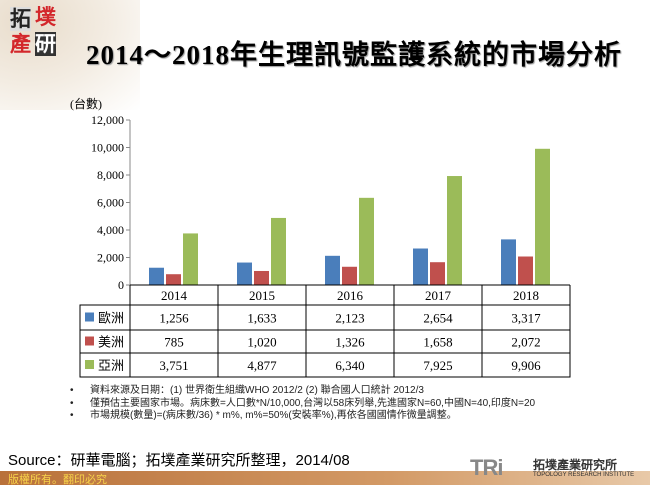  What do you see at coordinates (508, 262) in the screenshot?
I see `bar-歐洲-2018` at bounding box center [508, 262].